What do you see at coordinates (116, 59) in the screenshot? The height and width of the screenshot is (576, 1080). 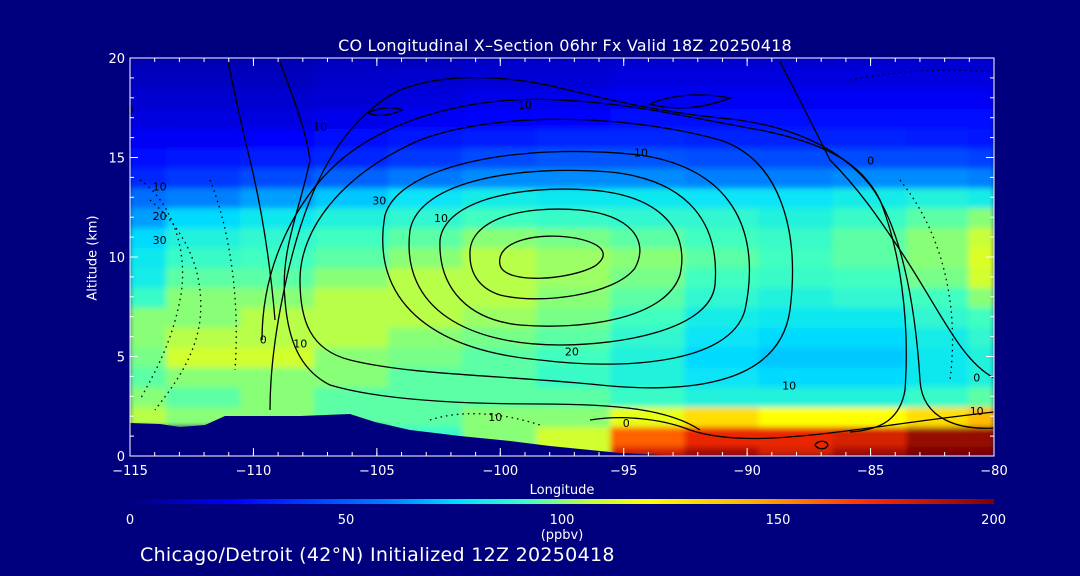 I see `y-tick-label: 20` at bounding box center [116, 59].